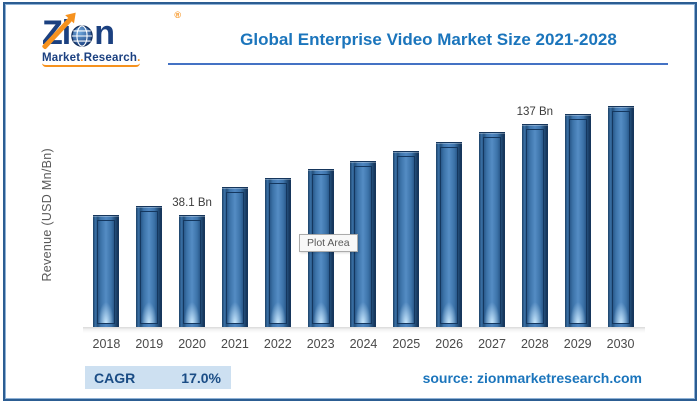  Describe the element at coordinates (577, 220) in the screenshot. I see `bar-2029` at that location.